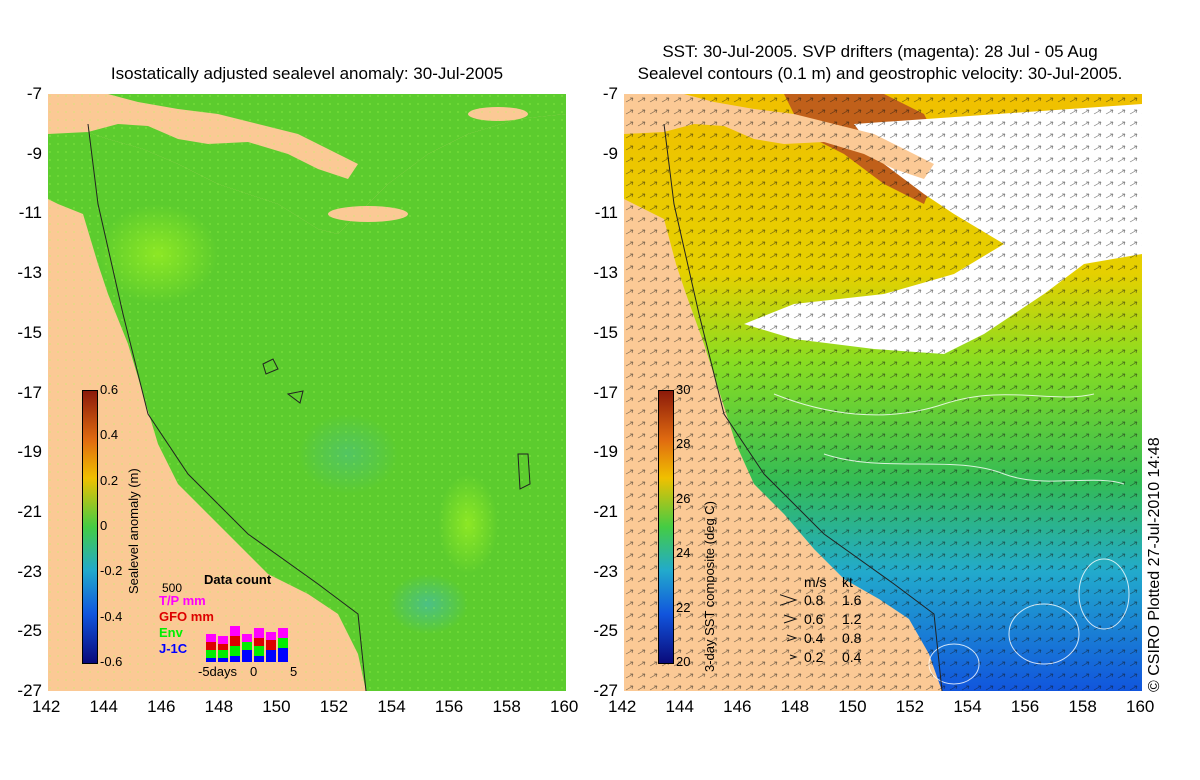 Image resolution: width=1200 pixels, height=780 pixels. What do you see at coordinates (30, 213) in the screenshot?
I see `lat-tick-left: -11` at bounding box center [30, 213].